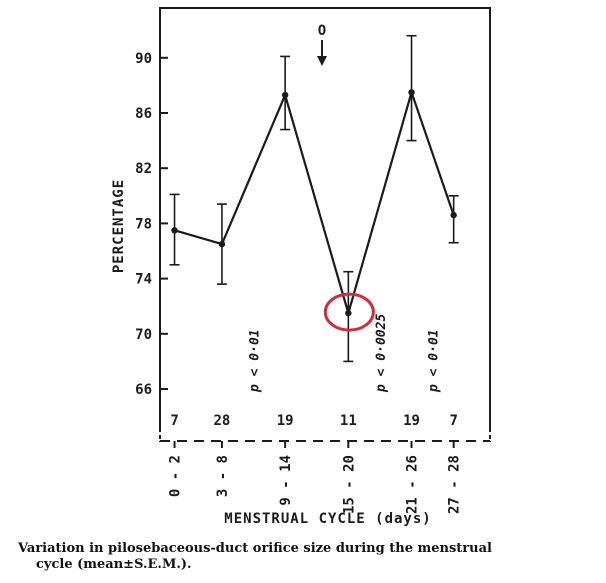 The width and height of the screenshot is (606, 583). Describe the element at coordinates (286, 480) in the screenshot. I see `x-tick-label: 9 - 14` at that location.